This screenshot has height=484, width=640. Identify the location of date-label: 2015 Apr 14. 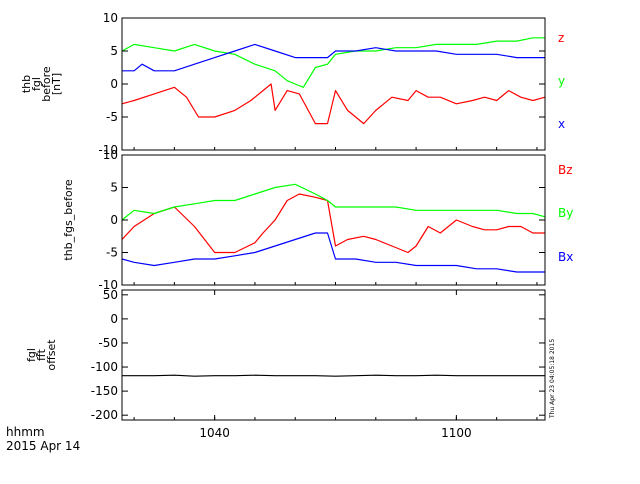
(43, 446).